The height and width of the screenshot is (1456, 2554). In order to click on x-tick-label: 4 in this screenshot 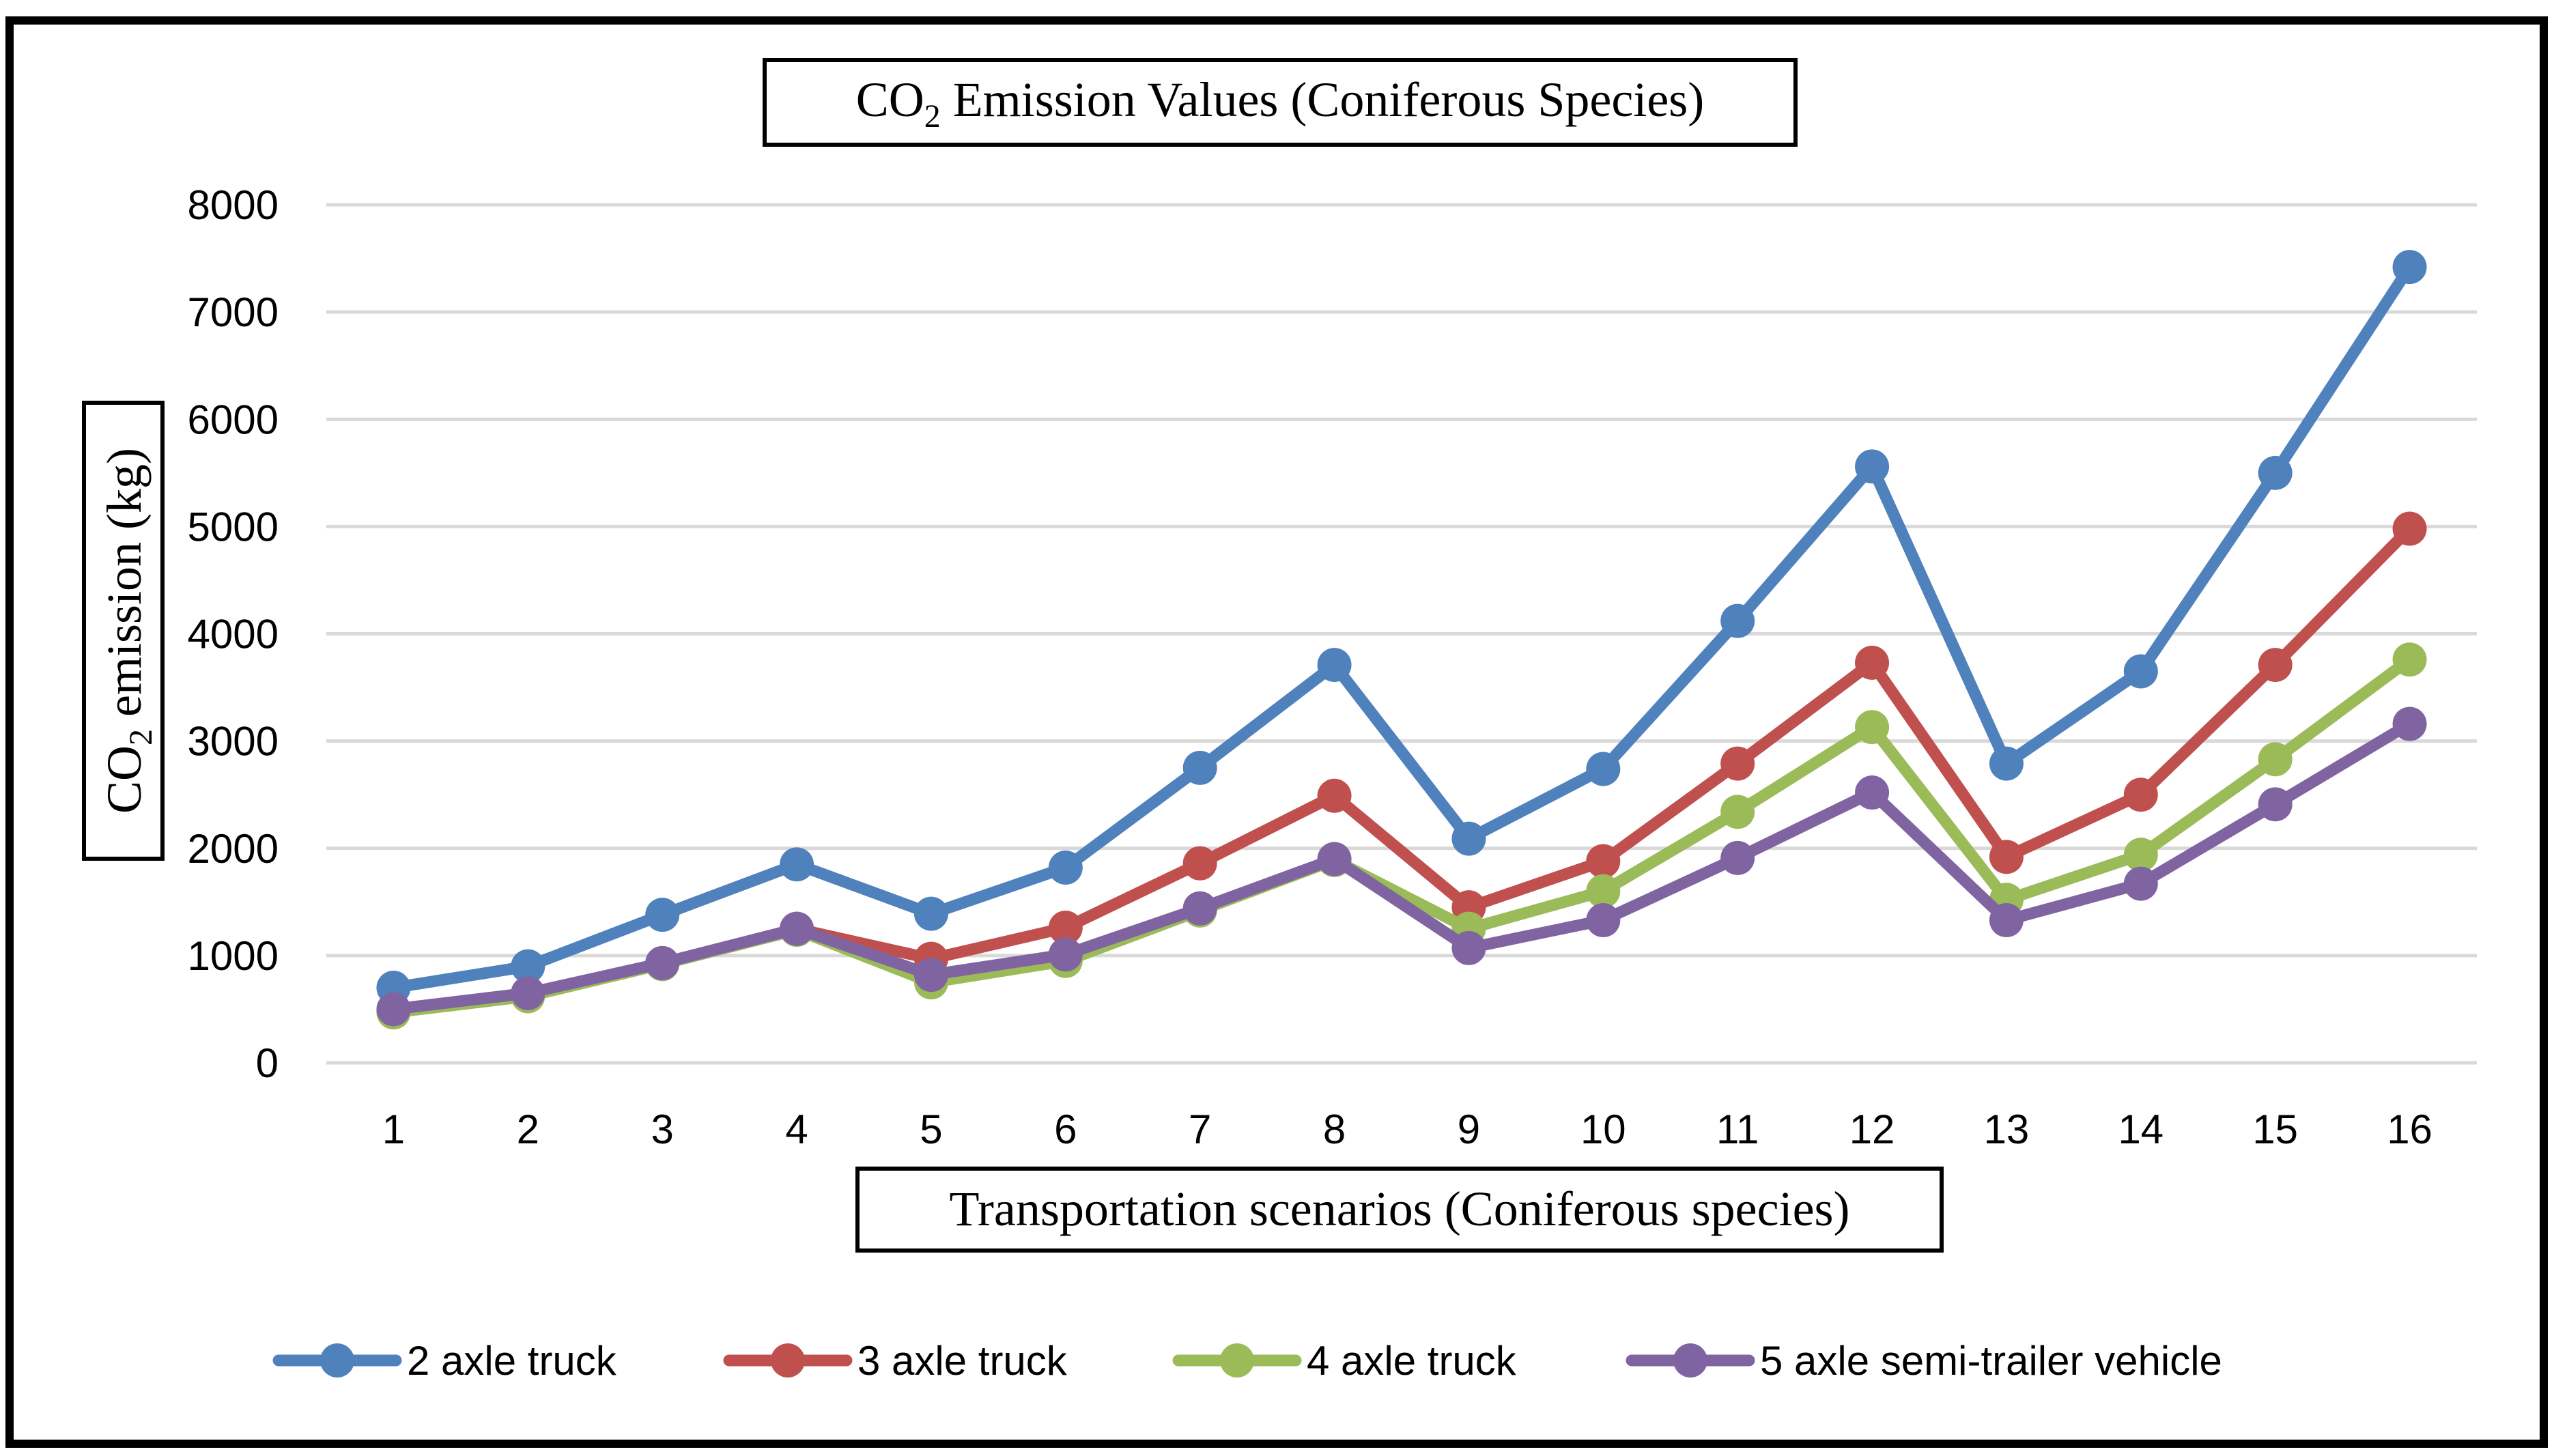, I will do `click(796, 1129)`.